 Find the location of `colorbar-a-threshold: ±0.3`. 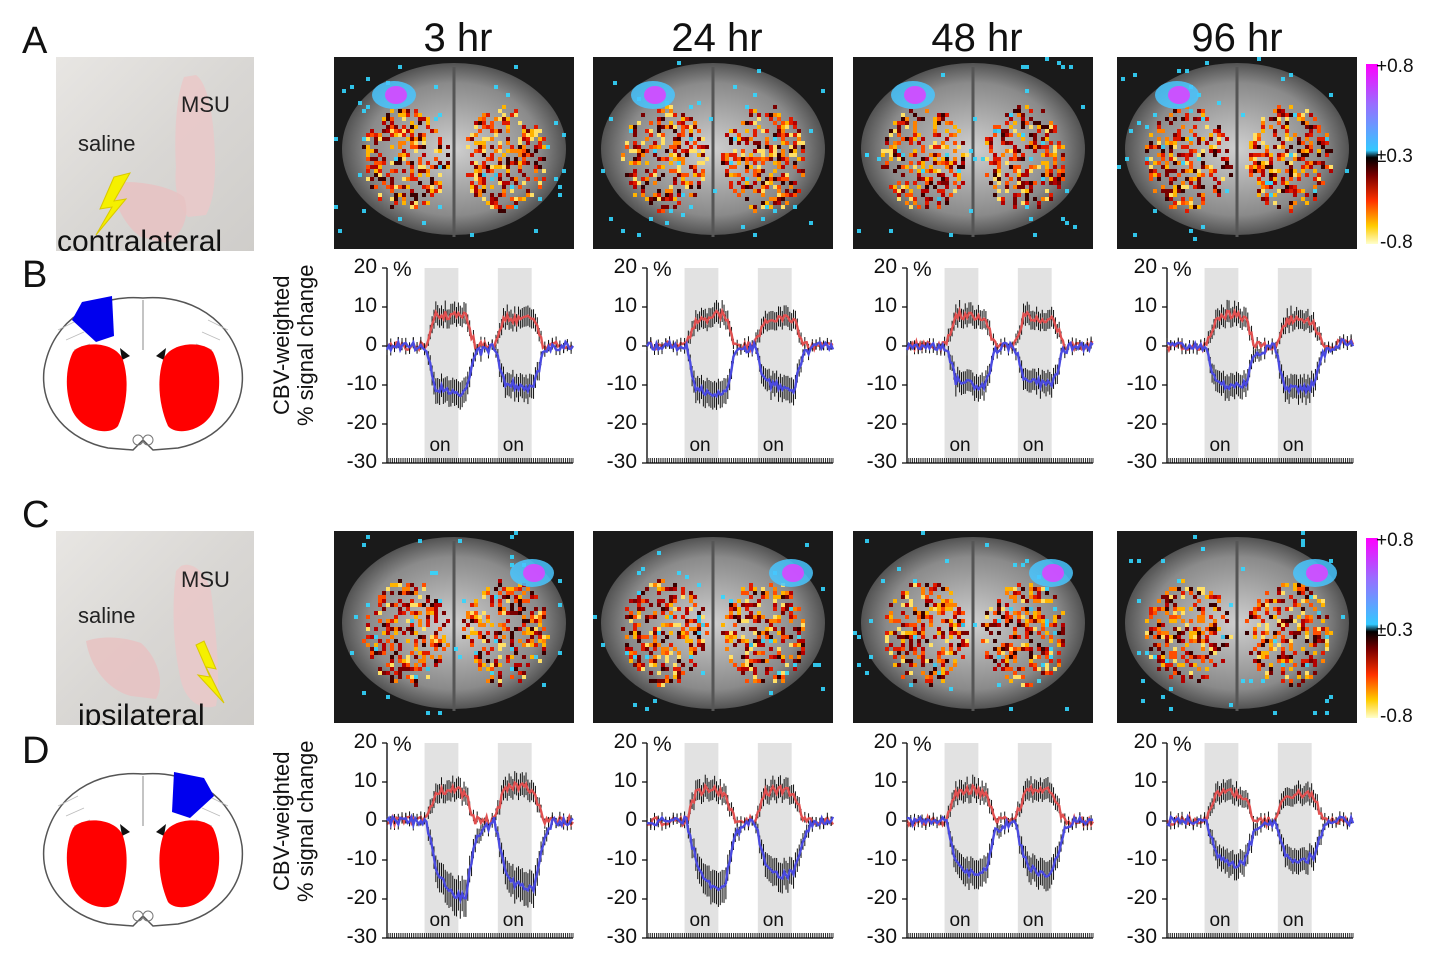

colorbar-a-threshold: ±0.3 is located at coordinates (1394, 156).